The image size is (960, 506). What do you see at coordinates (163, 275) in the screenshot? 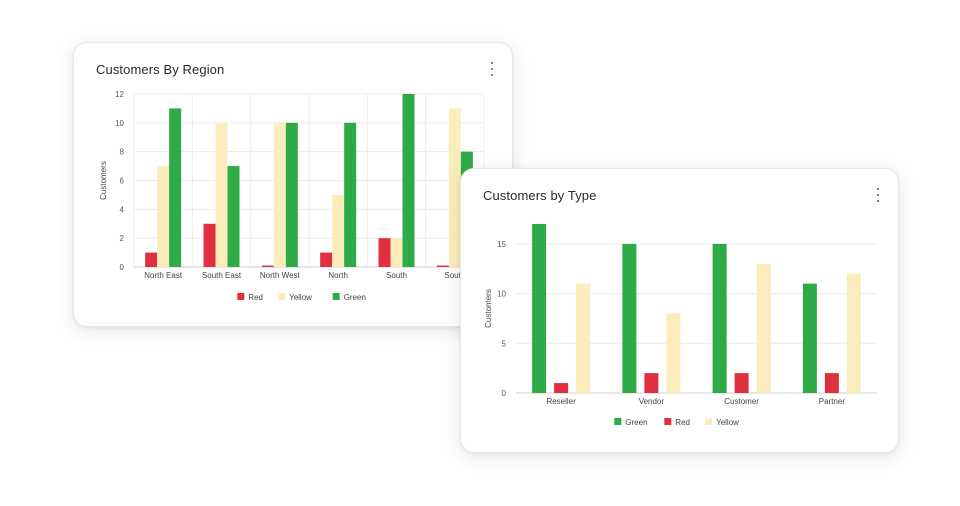
I see `x-tick-label: North East` at bounding box center [163, 275].